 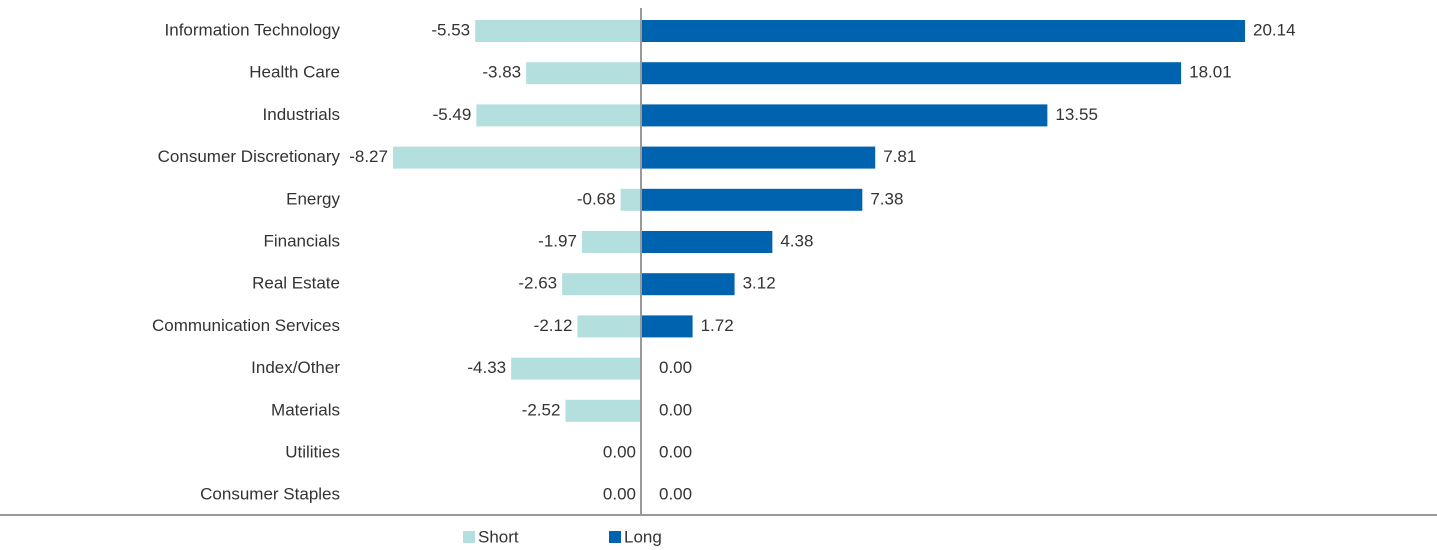 I want to click on value-label: -2.12, so click(x=553, y=325).